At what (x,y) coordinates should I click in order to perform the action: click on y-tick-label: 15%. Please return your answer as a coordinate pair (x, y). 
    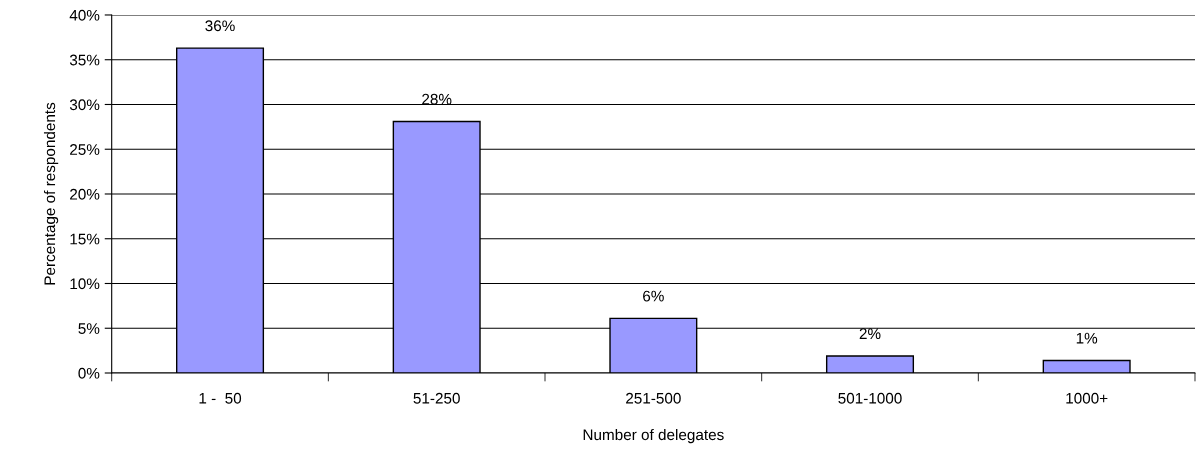
    Looking at the image, I should click on (85, 239).